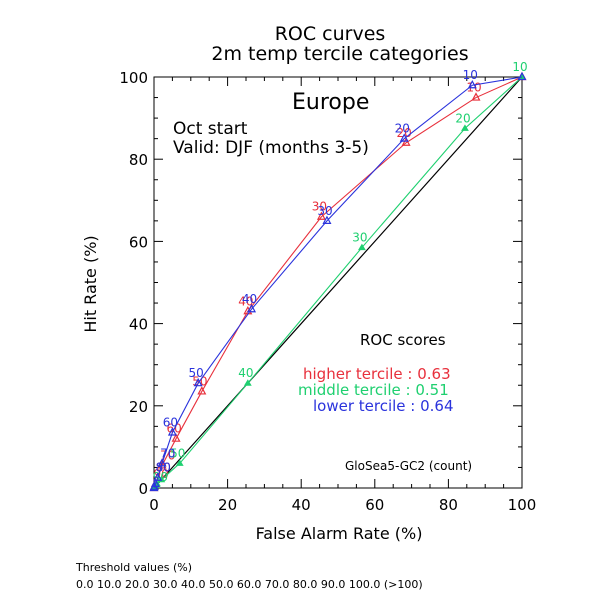  Describe the element at coordinates (249, 299) in the screenshot. I see `threshold-label-lower: 40` at that location.